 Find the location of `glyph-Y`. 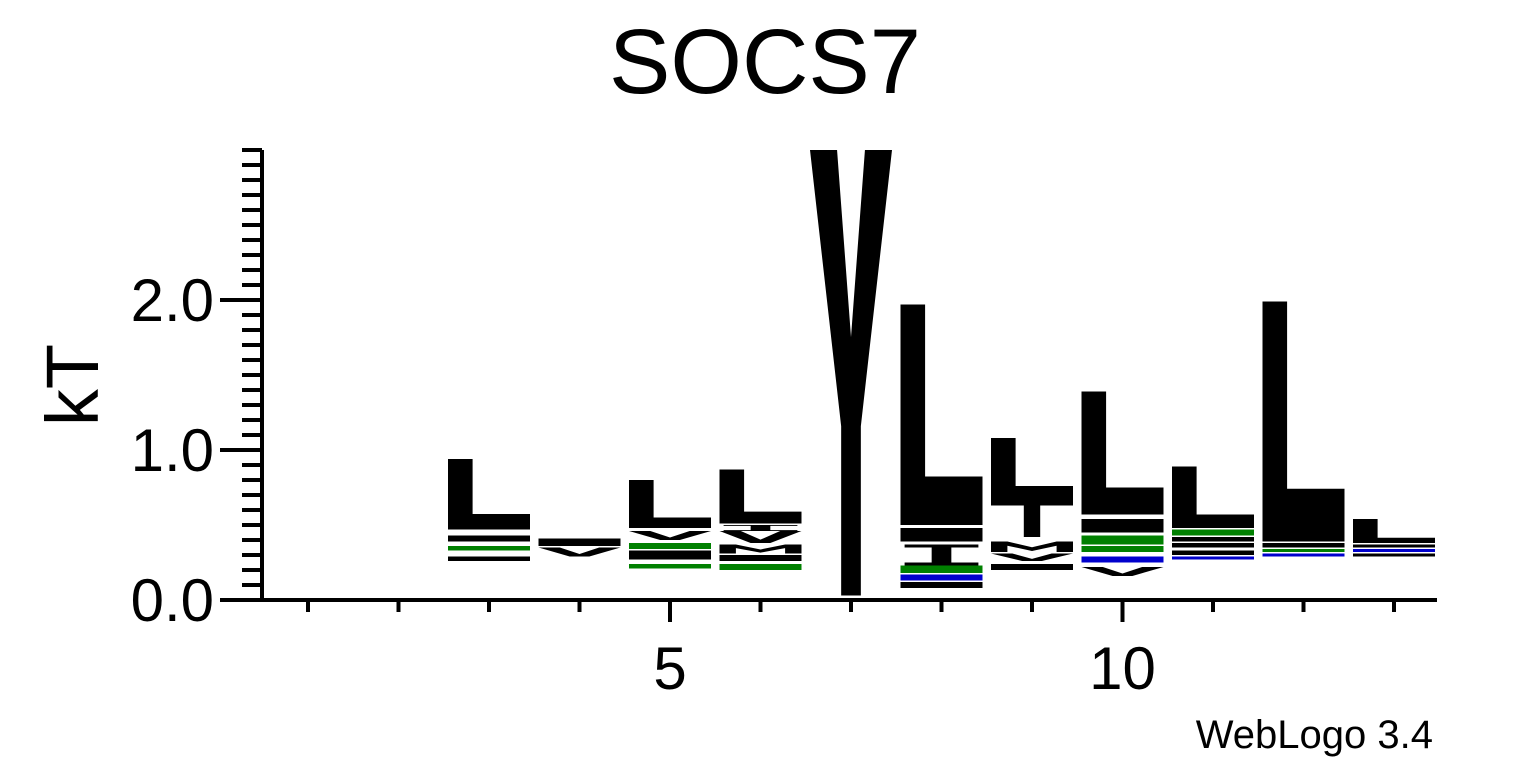

glyph-Y is located at coordinates (851, 373).